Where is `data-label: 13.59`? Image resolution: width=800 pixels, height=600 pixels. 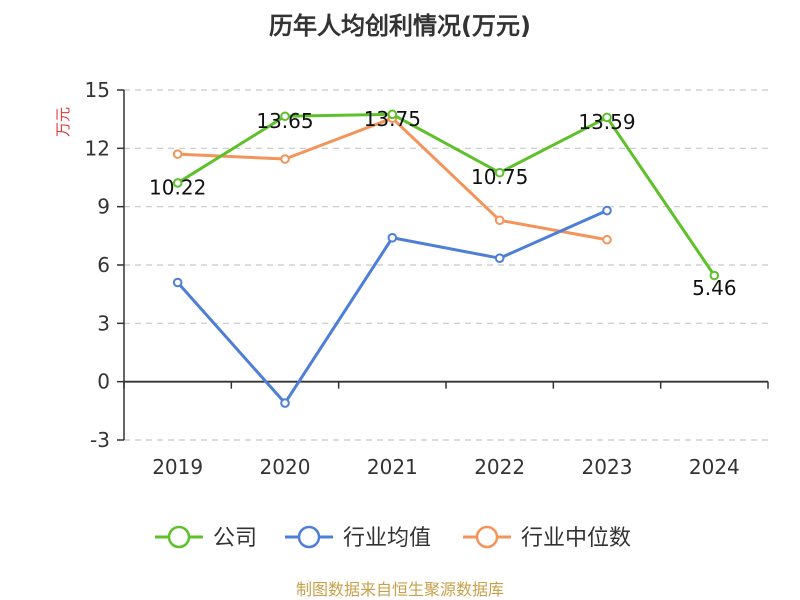 data-label: 13.59 is located at coordinates (606, 122).